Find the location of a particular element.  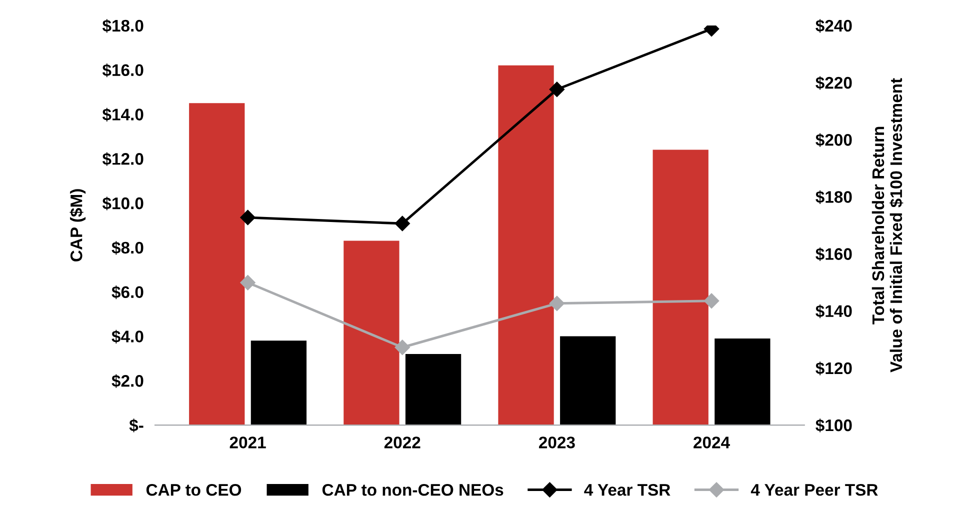

x-tick-label: 2021 is located at coordinates (248, 442).